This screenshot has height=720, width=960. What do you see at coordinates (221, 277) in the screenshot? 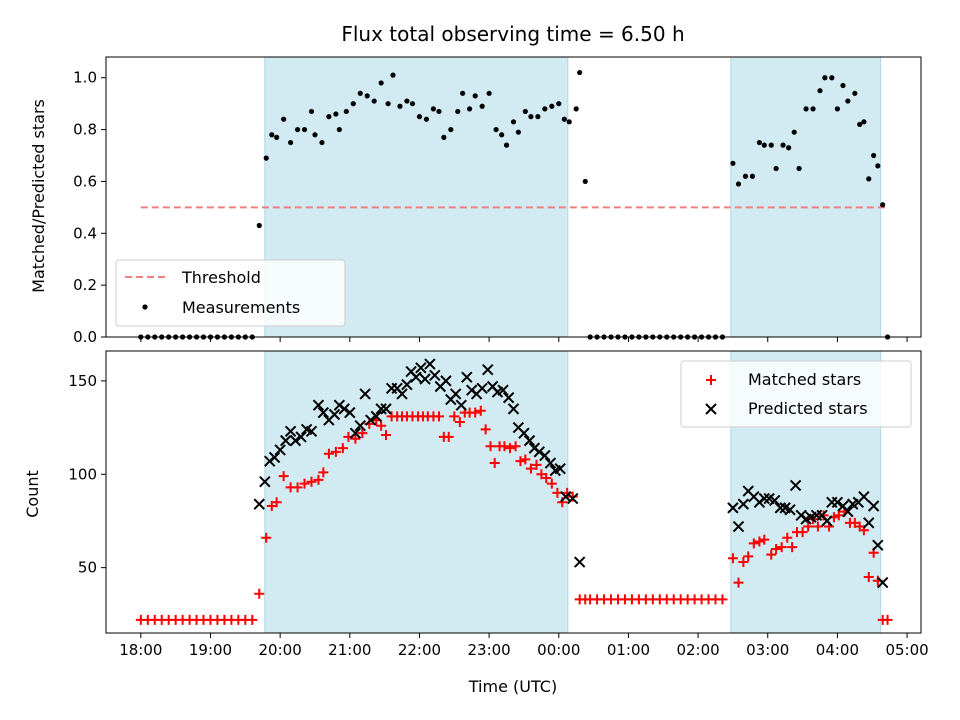
I see `legend-threshold-label: Threshold` at bounding box center [221, 277].